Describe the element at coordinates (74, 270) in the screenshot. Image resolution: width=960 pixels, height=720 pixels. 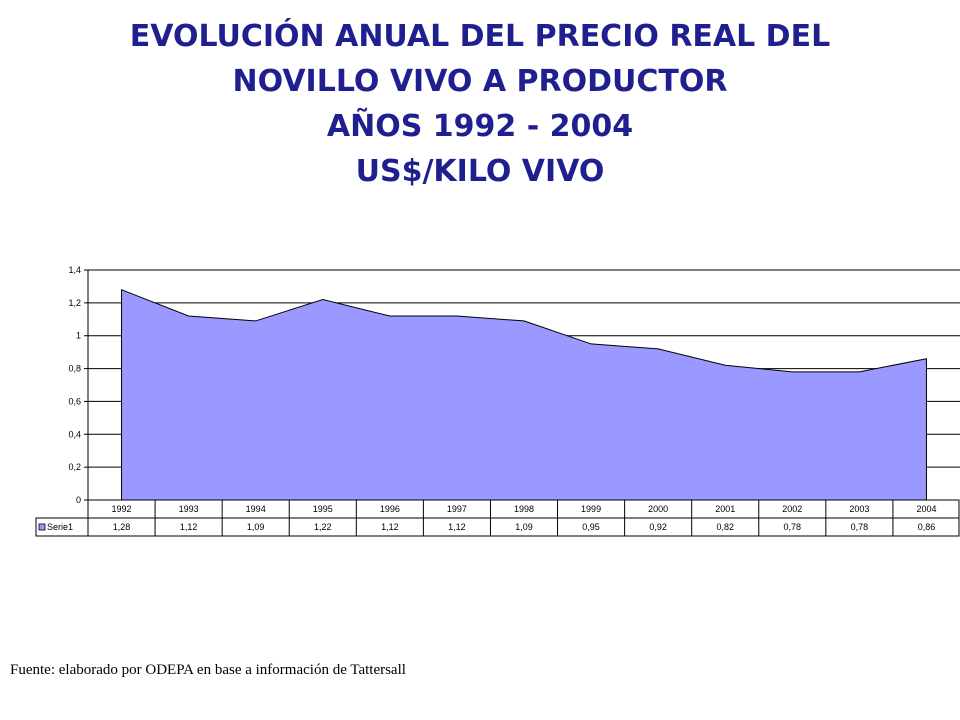
I see `y-tick-label: 1,4` at that location.